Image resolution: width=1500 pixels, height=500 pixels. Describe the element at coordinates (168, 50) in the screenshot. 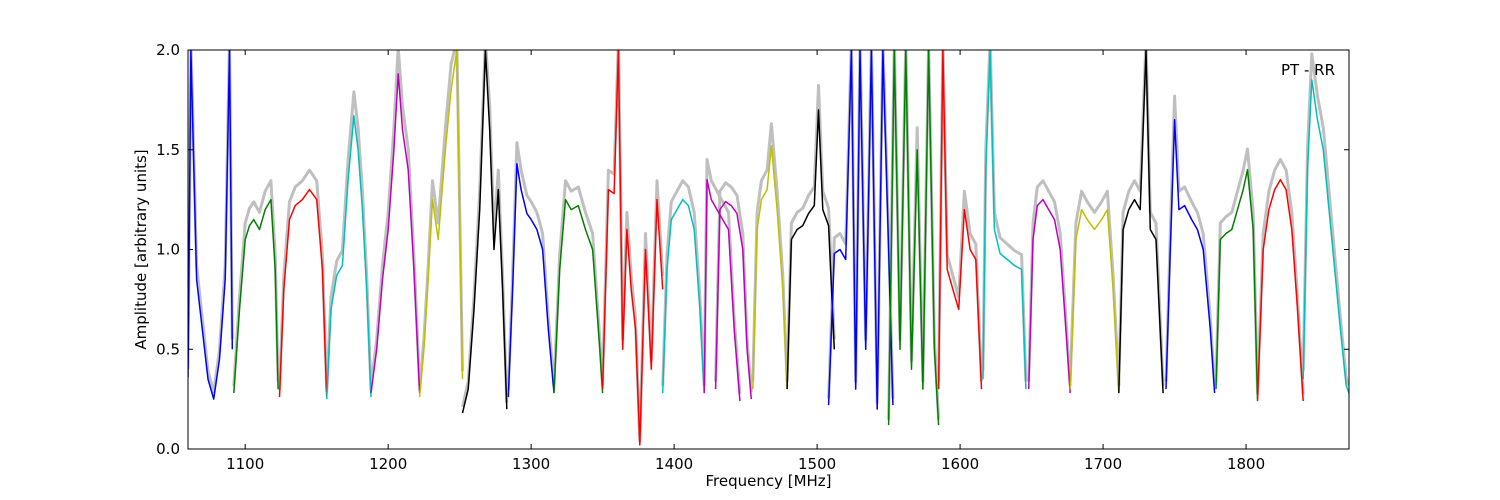

I see `y-tick-label: 2.0` at that location.